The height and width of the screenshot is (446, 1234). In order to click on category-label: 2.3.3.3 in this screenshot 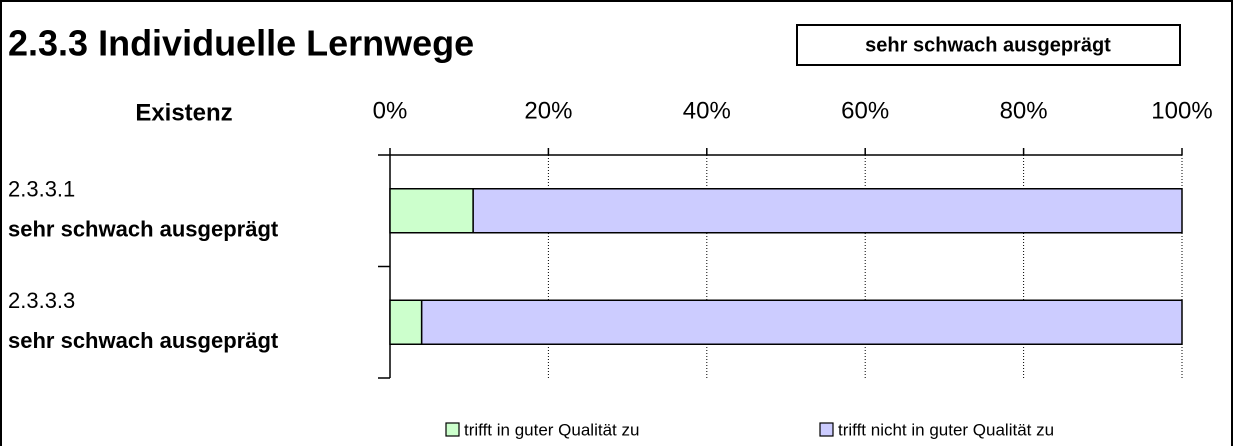, I will do `click(41, 300)`.